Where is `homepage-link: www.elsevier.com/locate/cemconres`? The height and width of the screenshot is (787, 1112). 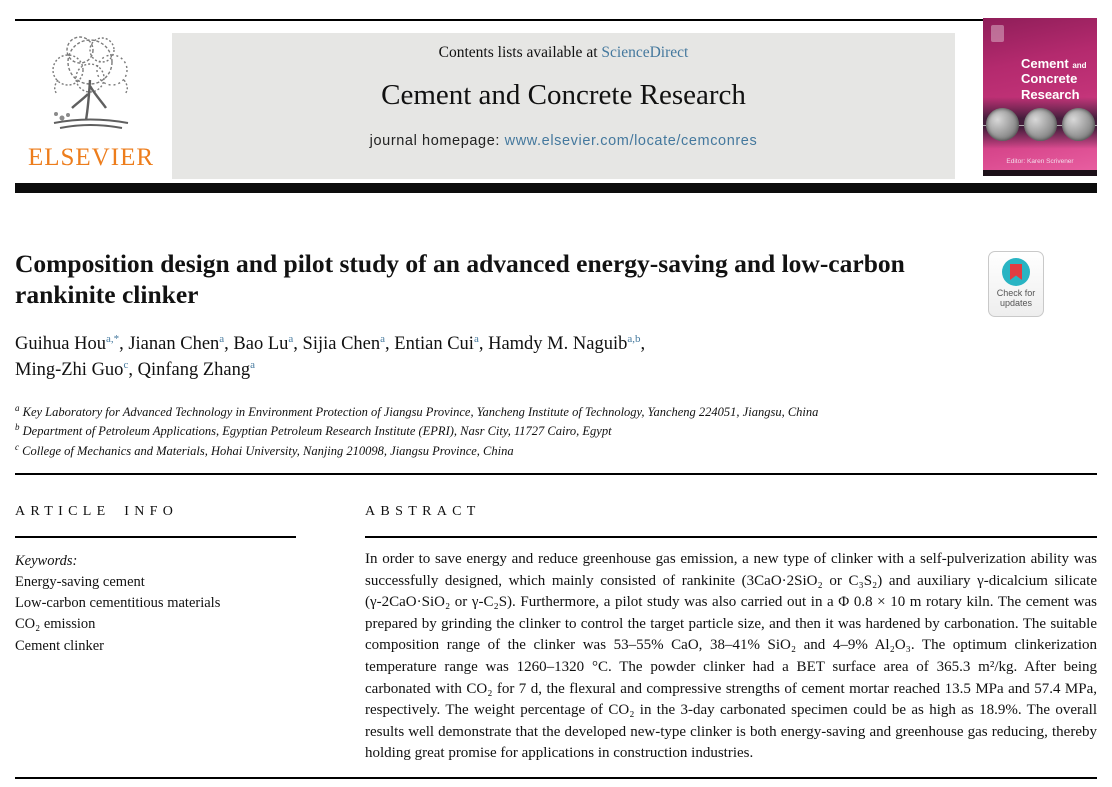 homepage-link: www.elsevier.com/locate/cemconres is located at coordinates (631, 141).